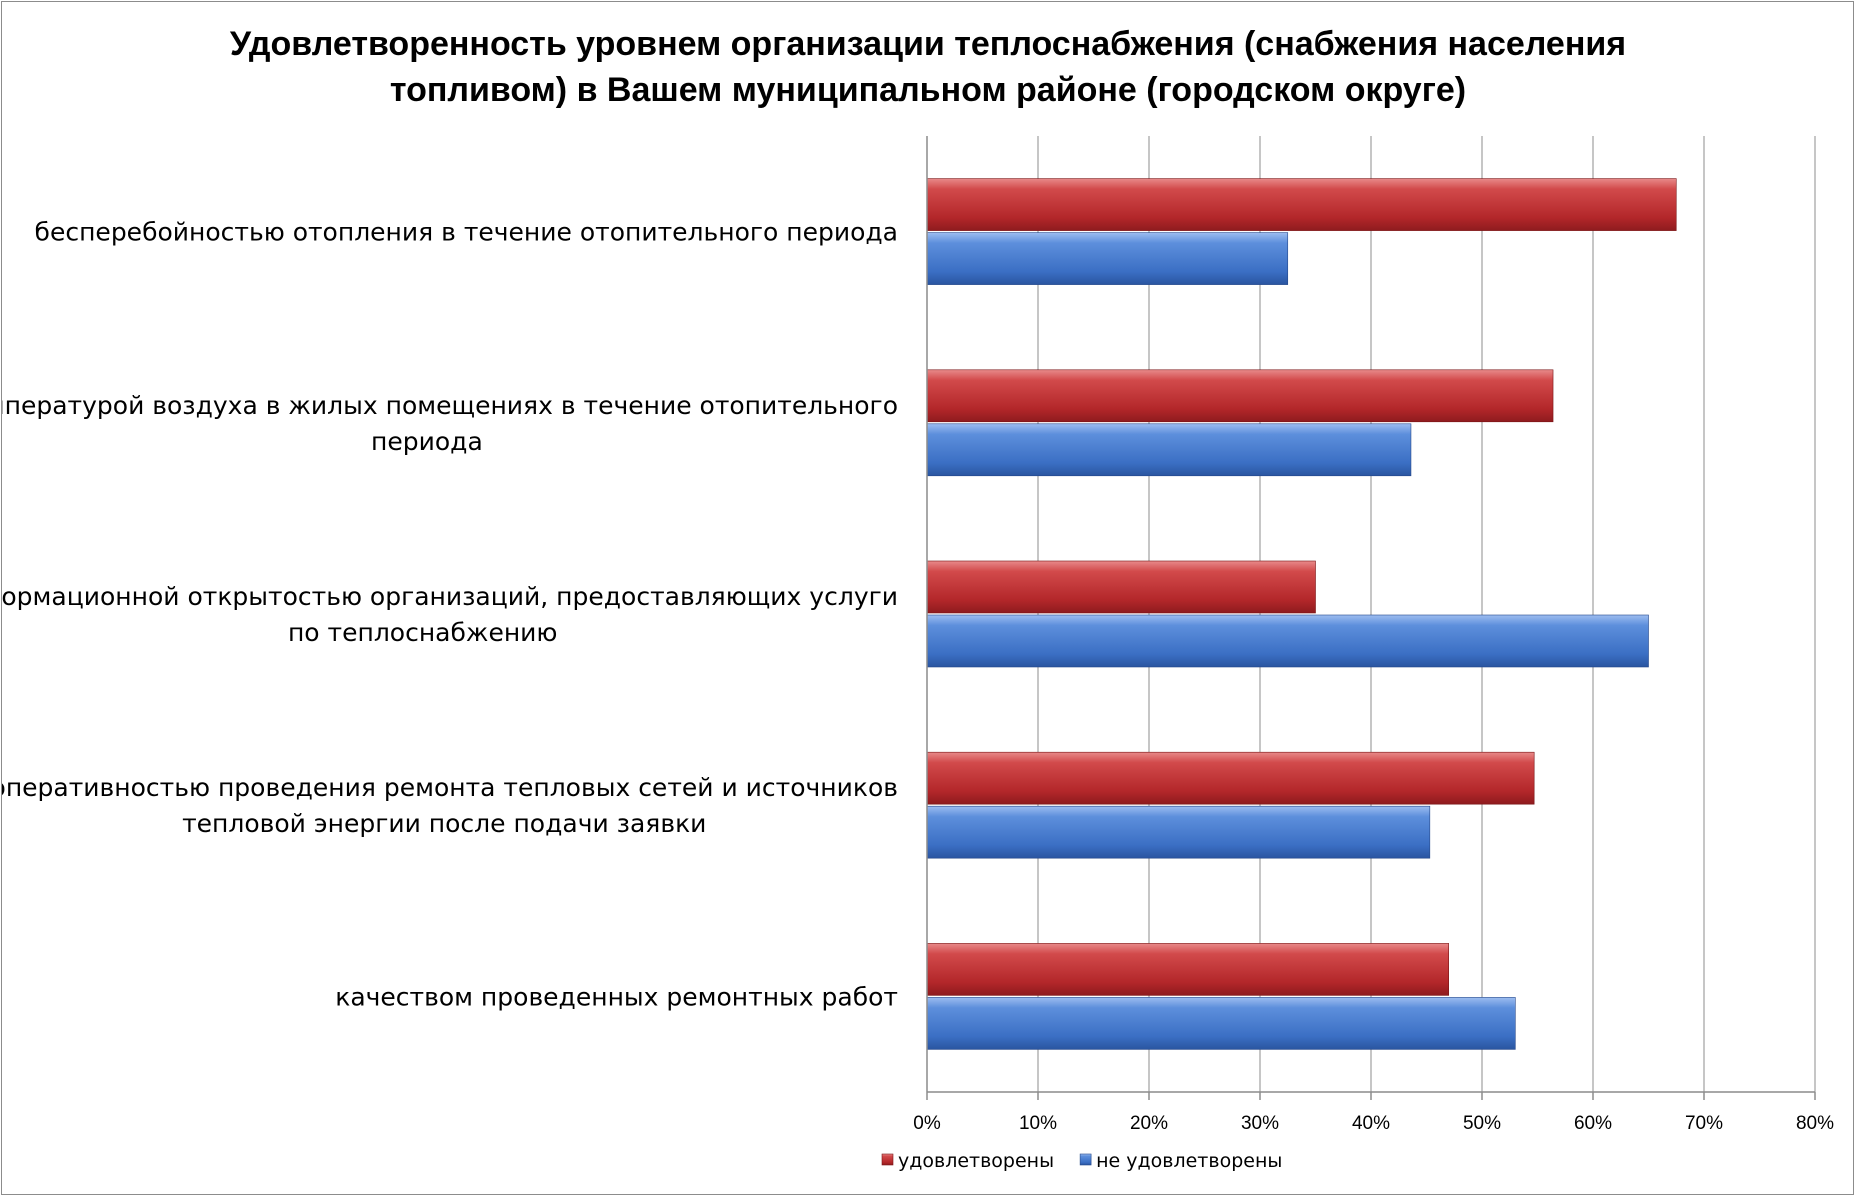 The height and width of the screenshot is (1196, 1855). What do you see at coordinates (1593, 1123) in the screenshot?
I see `x-tick-label-6: 60%` at bounding box center [1593, 1123].